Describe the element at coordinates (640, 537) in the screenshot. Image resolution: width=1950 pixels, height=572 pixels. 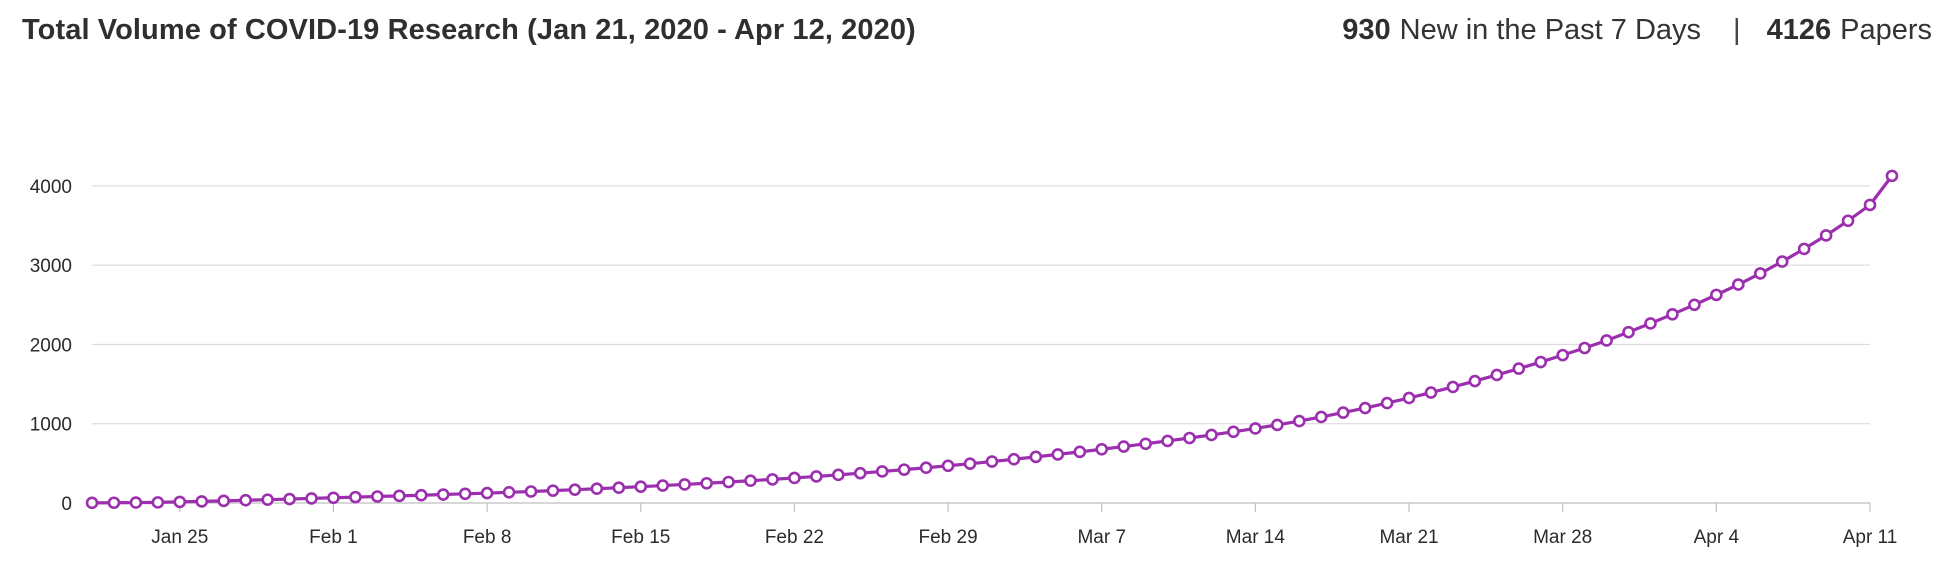
I see `x-tick-label: Feb 15` at that location.